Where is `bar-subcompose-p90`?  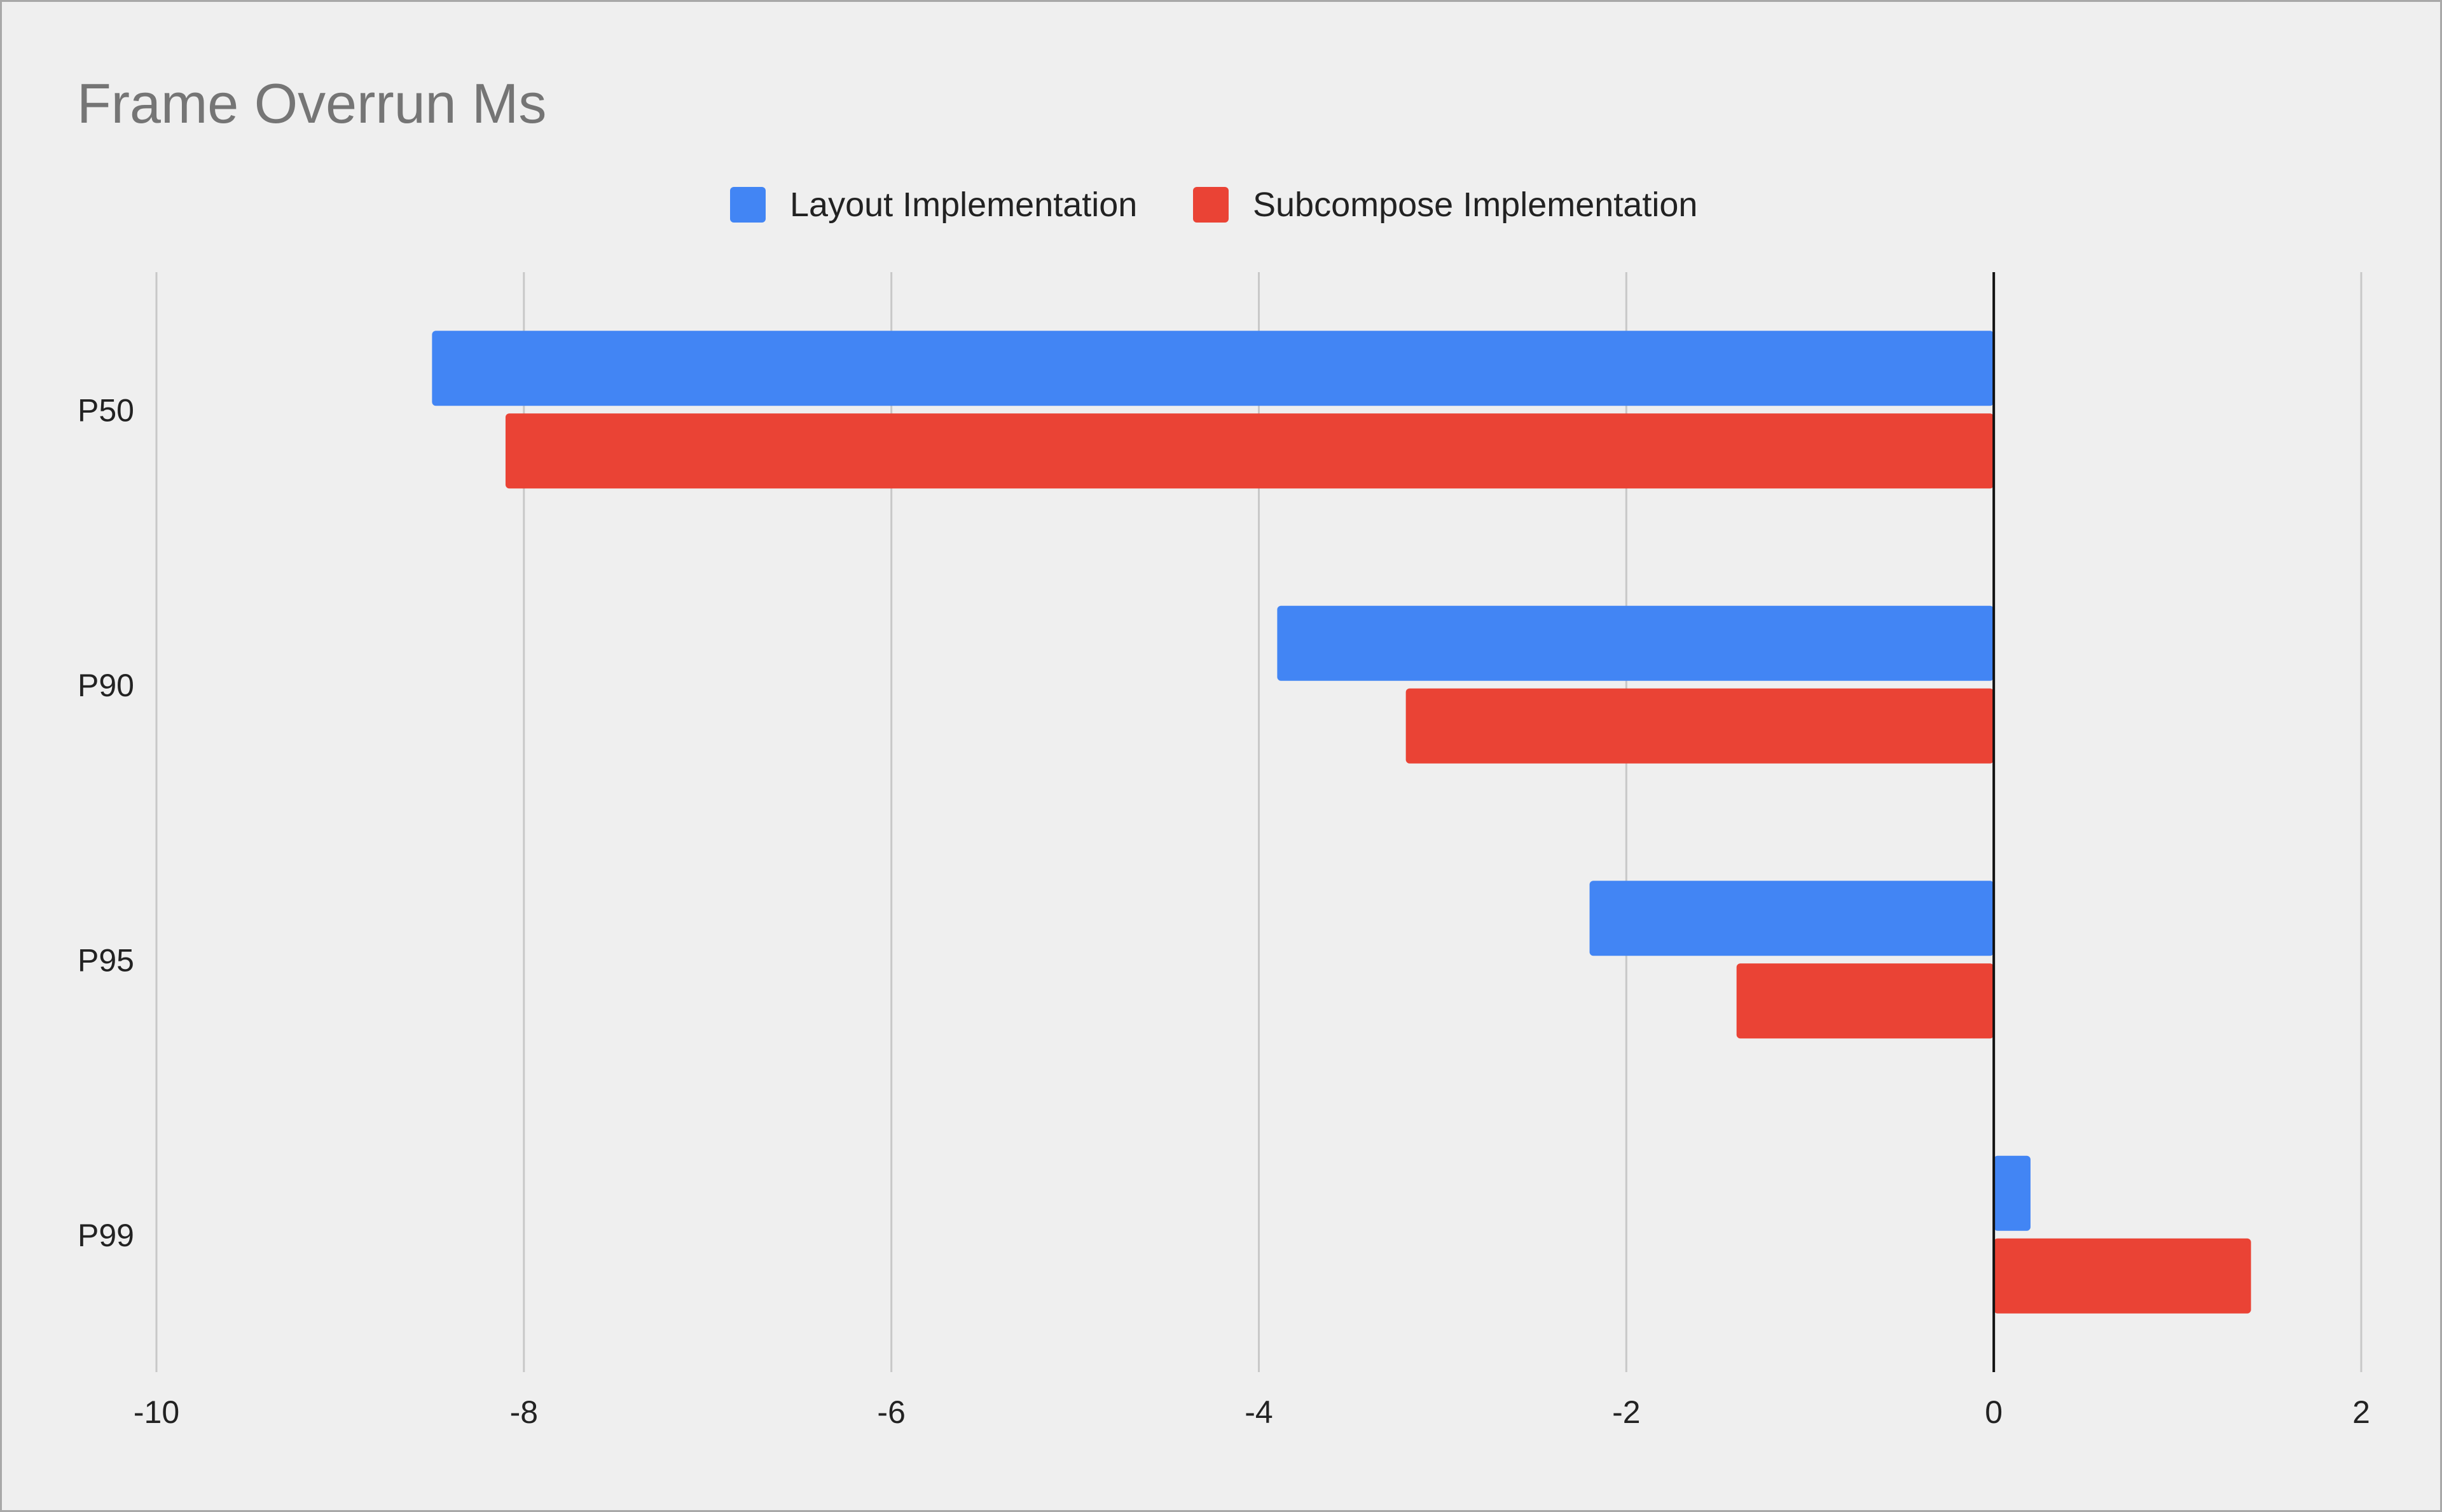 bar-subcompose-p90 is located at coordinates (1699, 726).